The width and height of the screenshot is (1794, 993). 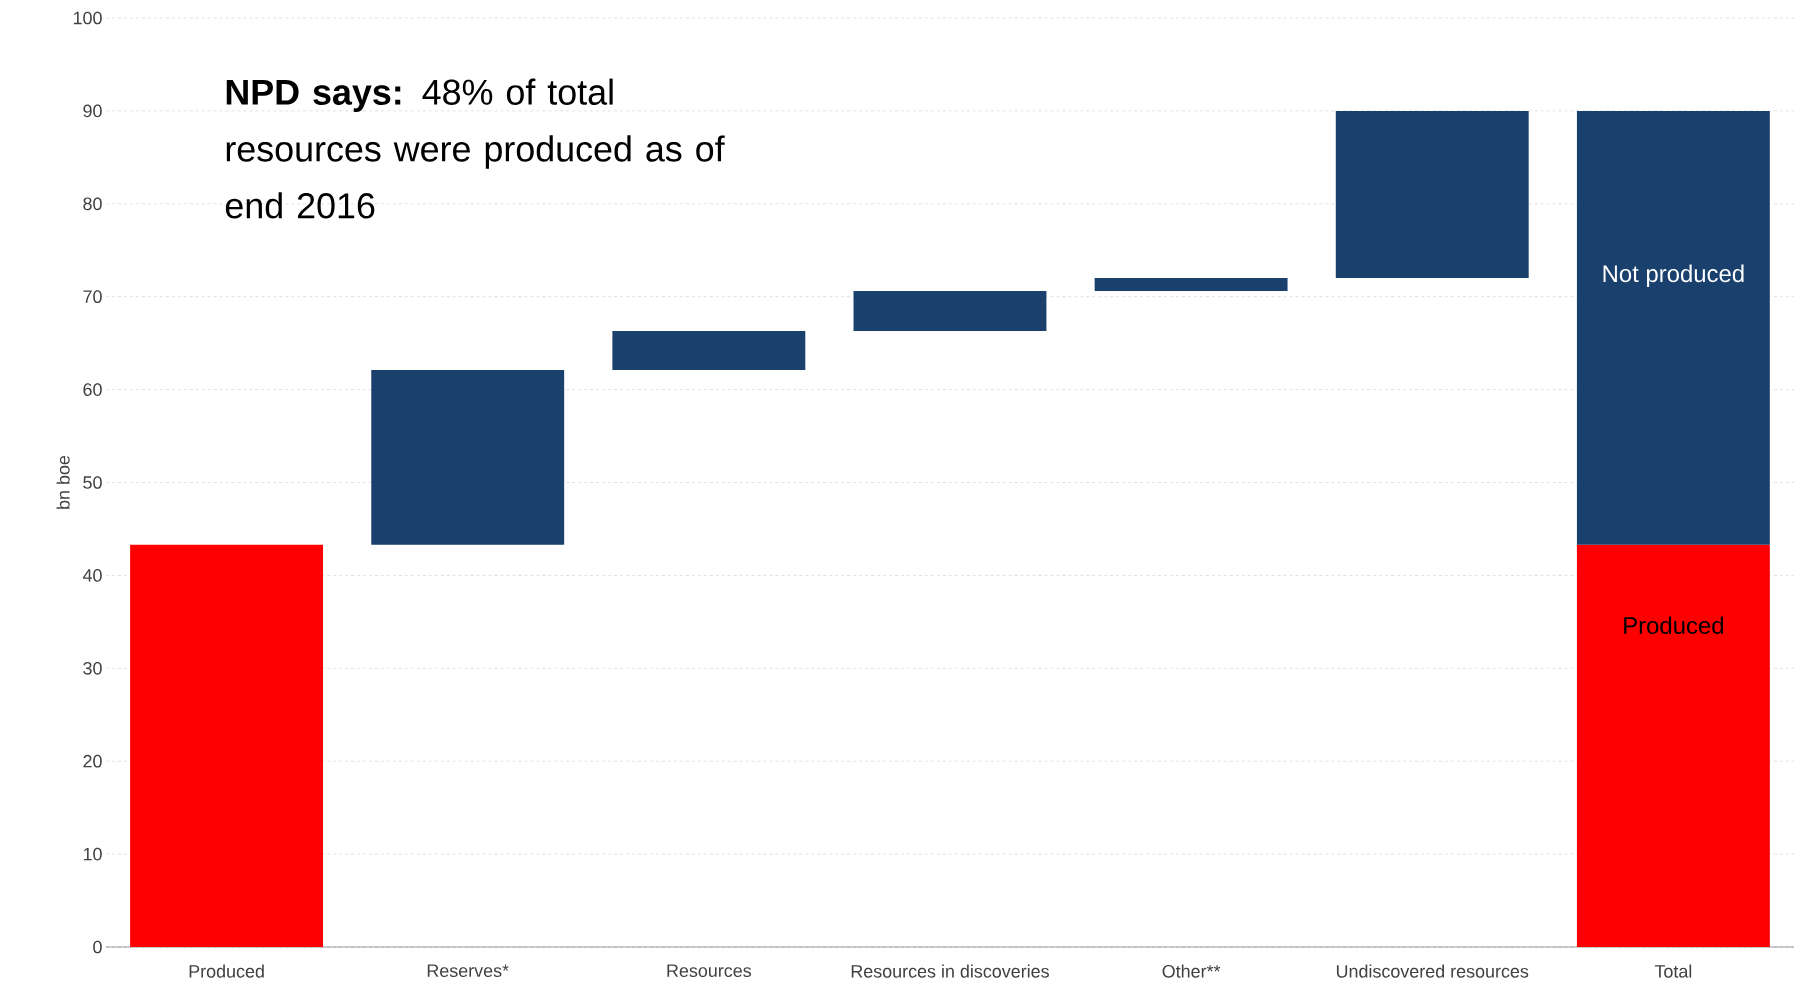 What do you see at coordinates (1191, 971) in the screenshot?
I see `x-tick-label: Other**` at bounding box center [1191, 971].